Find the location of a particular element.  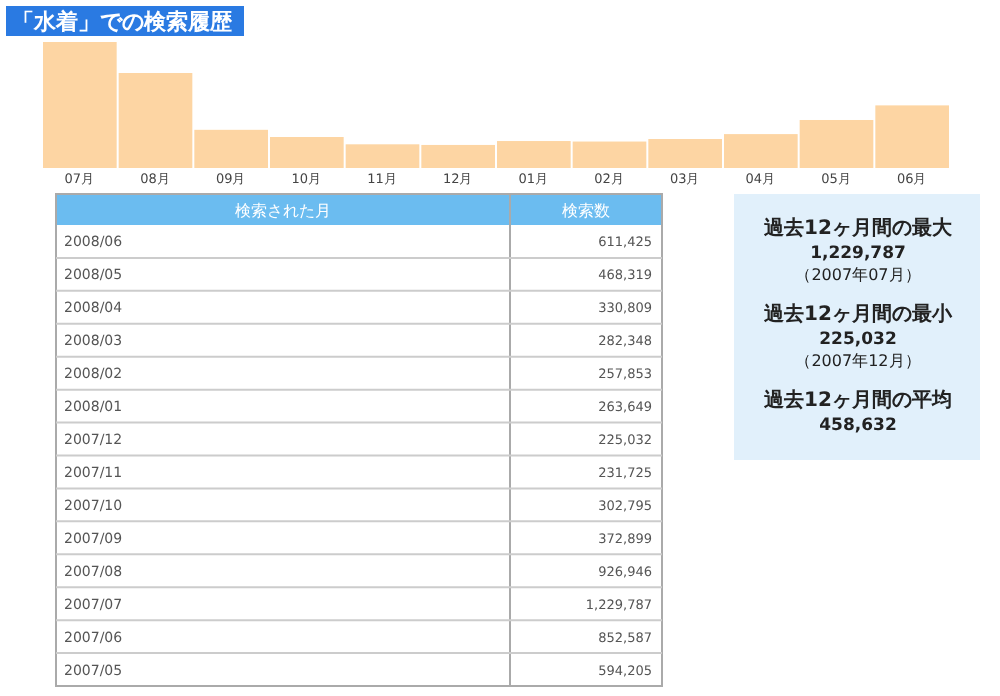

text: （2007年12月） is located at coordinates (858, 361).